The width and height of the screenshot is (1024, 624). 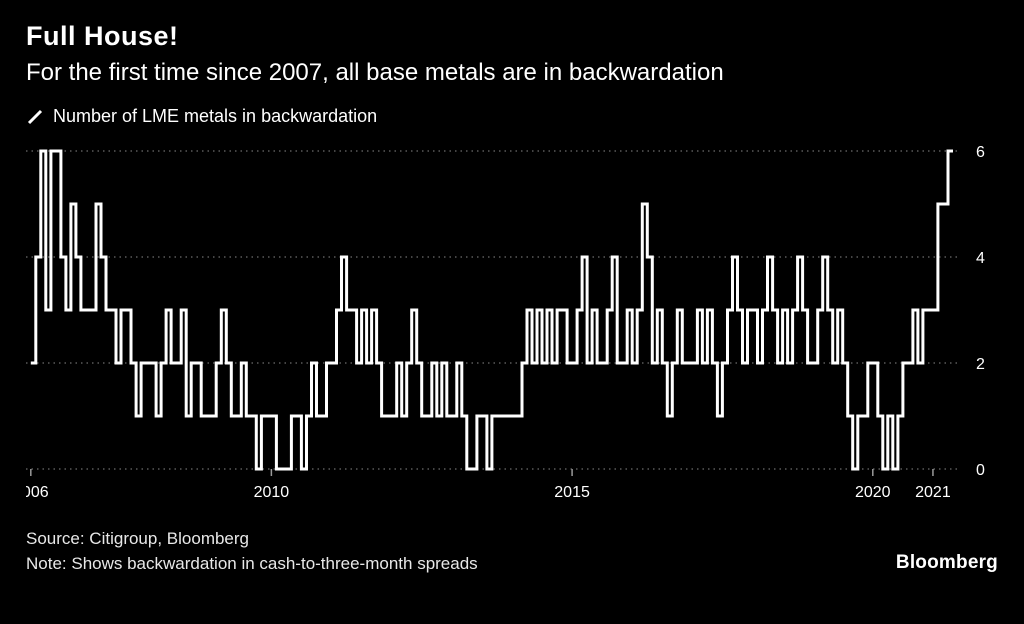 I want to click on x-axis-label: 2020, so click(x=873, y=492).